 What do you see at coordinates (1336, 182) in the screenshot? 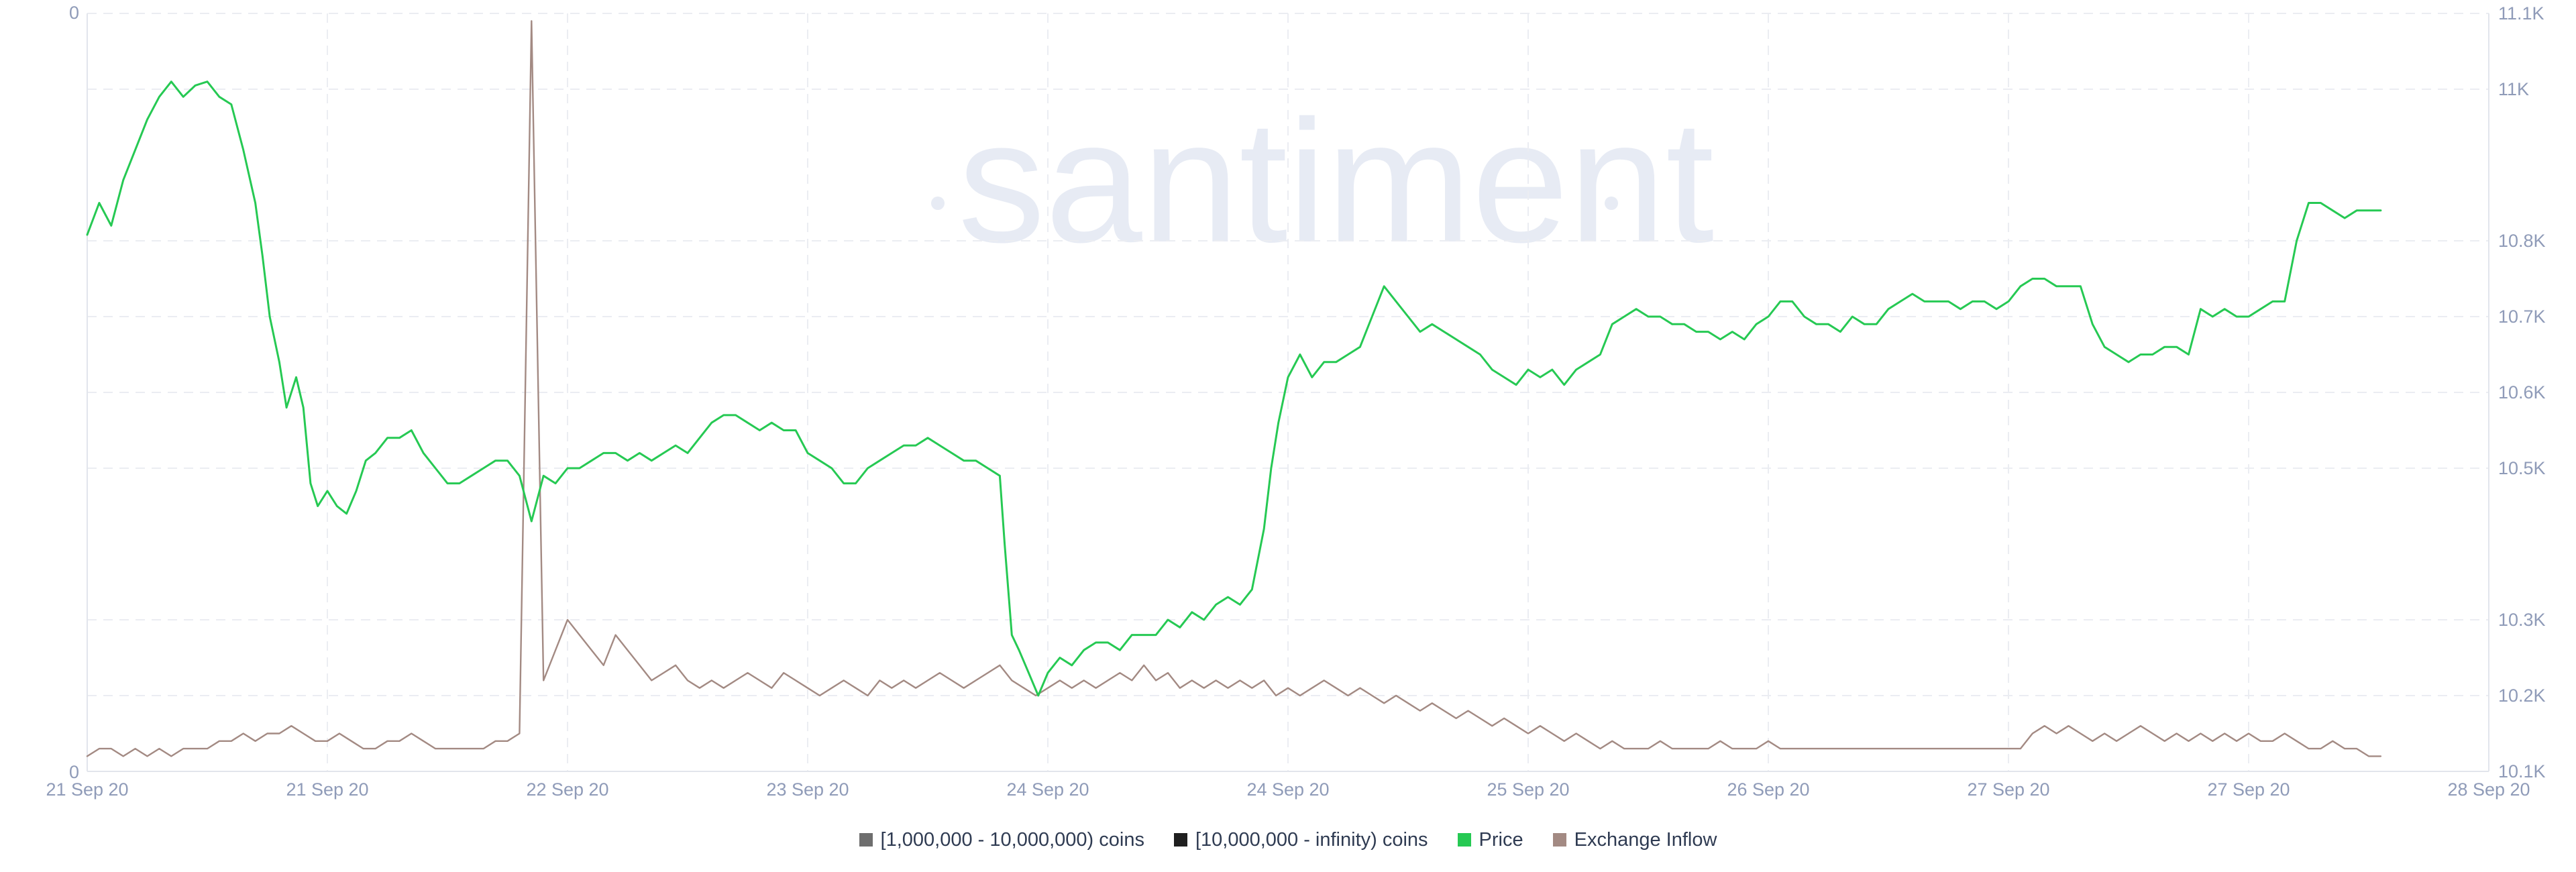
I see `watermark-text: santiment` at bounding box center [1336, 182].